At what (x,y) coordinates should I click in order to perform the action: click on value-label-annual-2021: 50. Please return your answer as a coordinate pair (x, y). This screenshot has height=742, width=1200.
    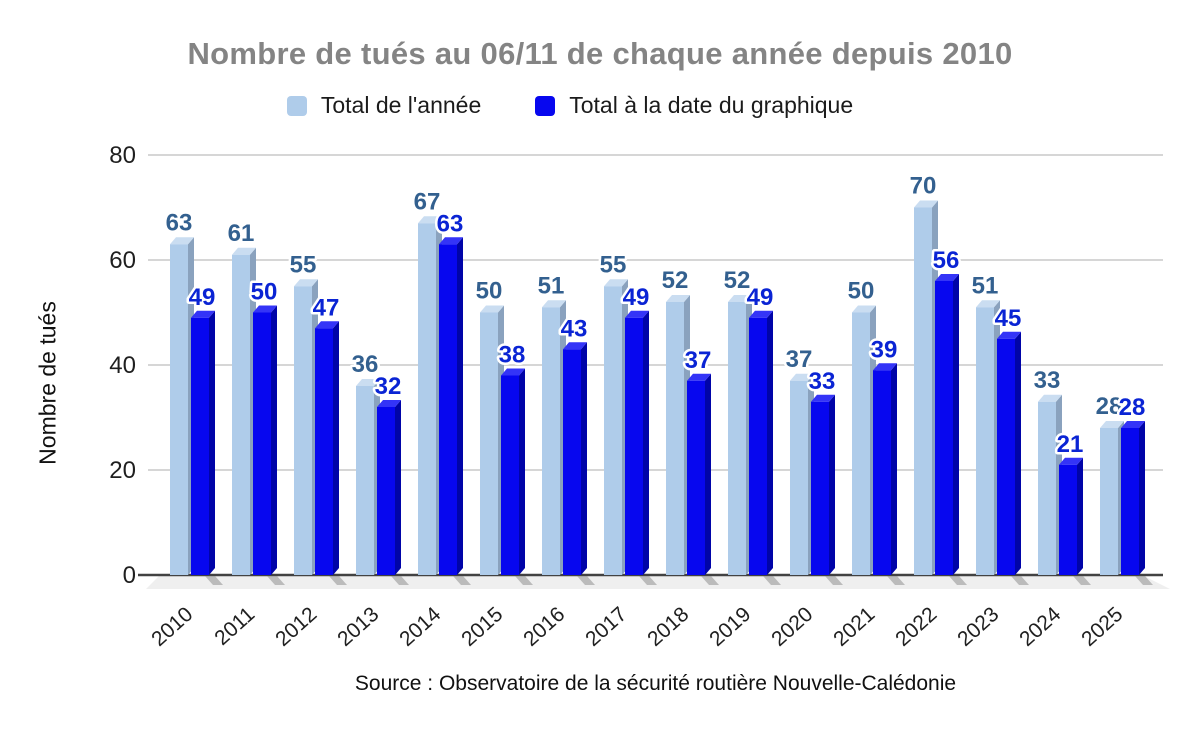
    Looking at the image, I should click on (861, 291).